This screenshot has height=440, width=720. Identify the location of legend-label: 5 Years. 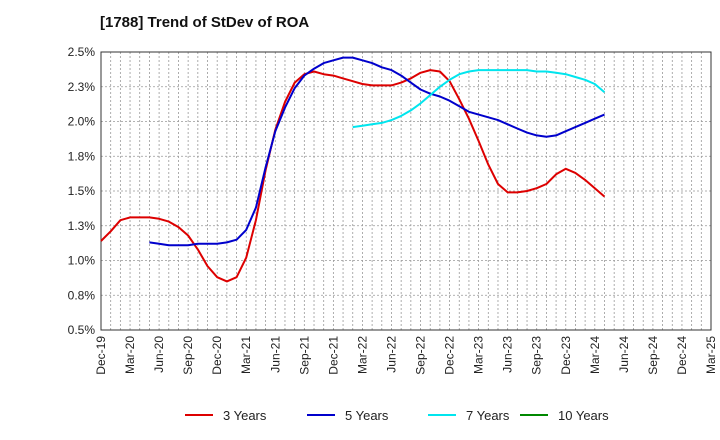
(367, 415).